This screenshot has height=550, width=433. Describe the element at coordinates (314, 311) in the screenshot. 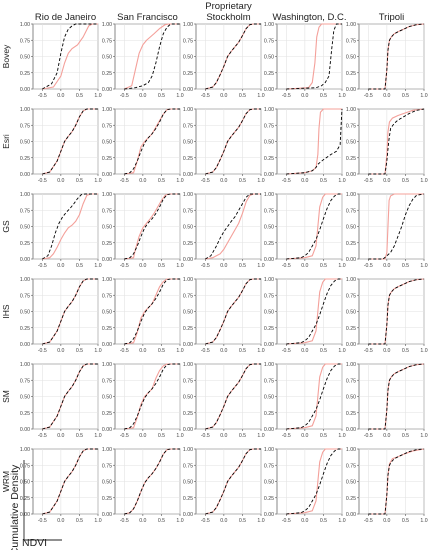

I see `dashed-series-line-ihs-washington-d-c` at that location.